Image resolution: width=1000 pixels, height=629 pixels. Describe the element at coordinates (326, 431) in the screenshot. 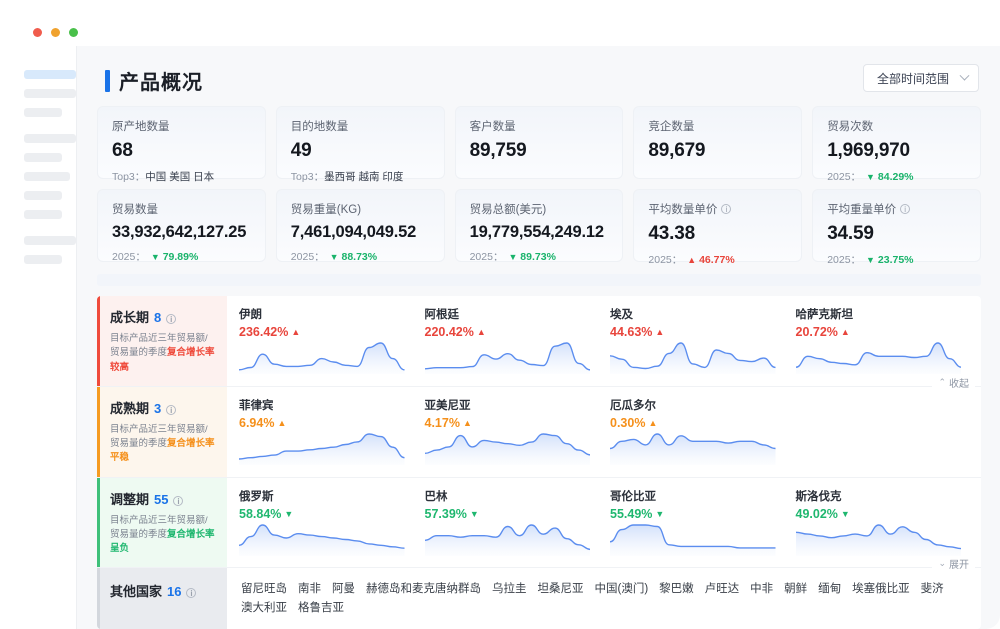

I see `country-card: 菲律宾 6.94% ▲` at that location.